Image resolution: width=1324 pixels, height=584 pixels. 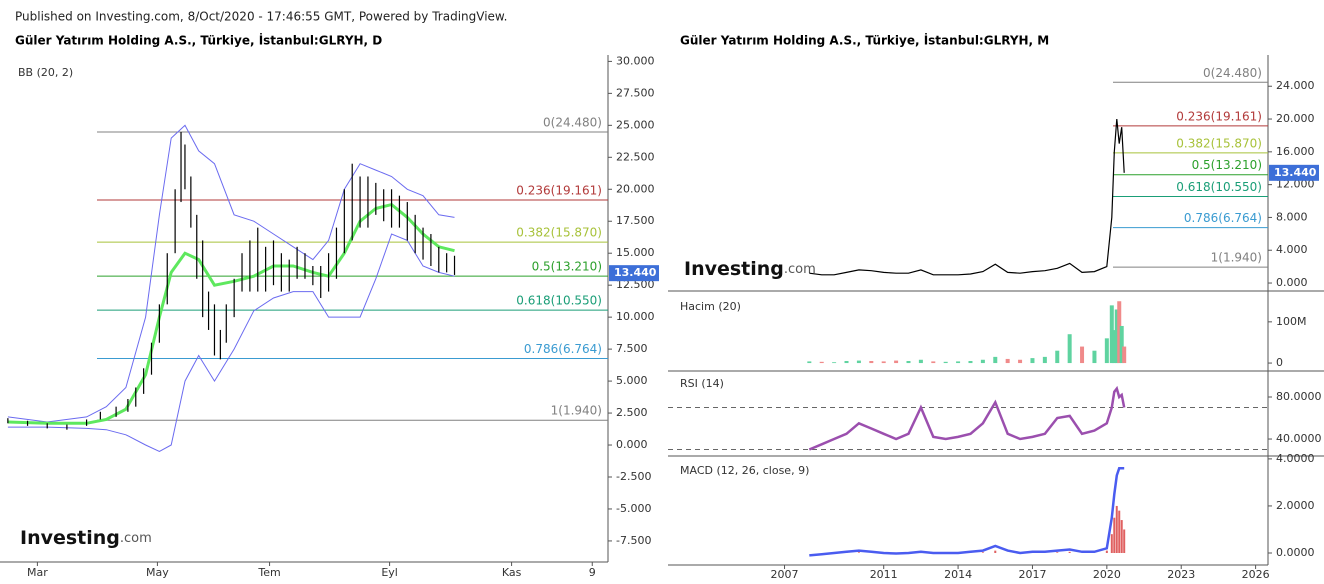 What do you see at coordinates (635, 316) in the screenshot?
I see `y-tick-label: 10.000` at bounding box center [635, 316].